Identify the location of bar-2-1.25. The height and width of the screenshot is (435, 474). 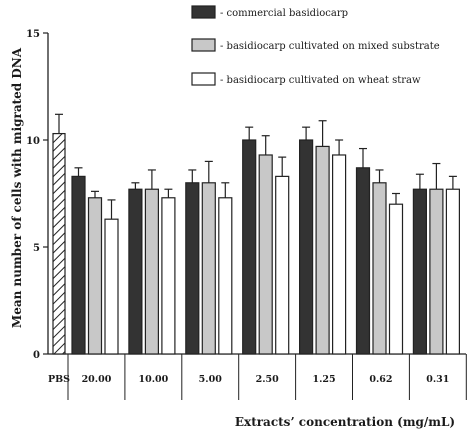
(322, 250).